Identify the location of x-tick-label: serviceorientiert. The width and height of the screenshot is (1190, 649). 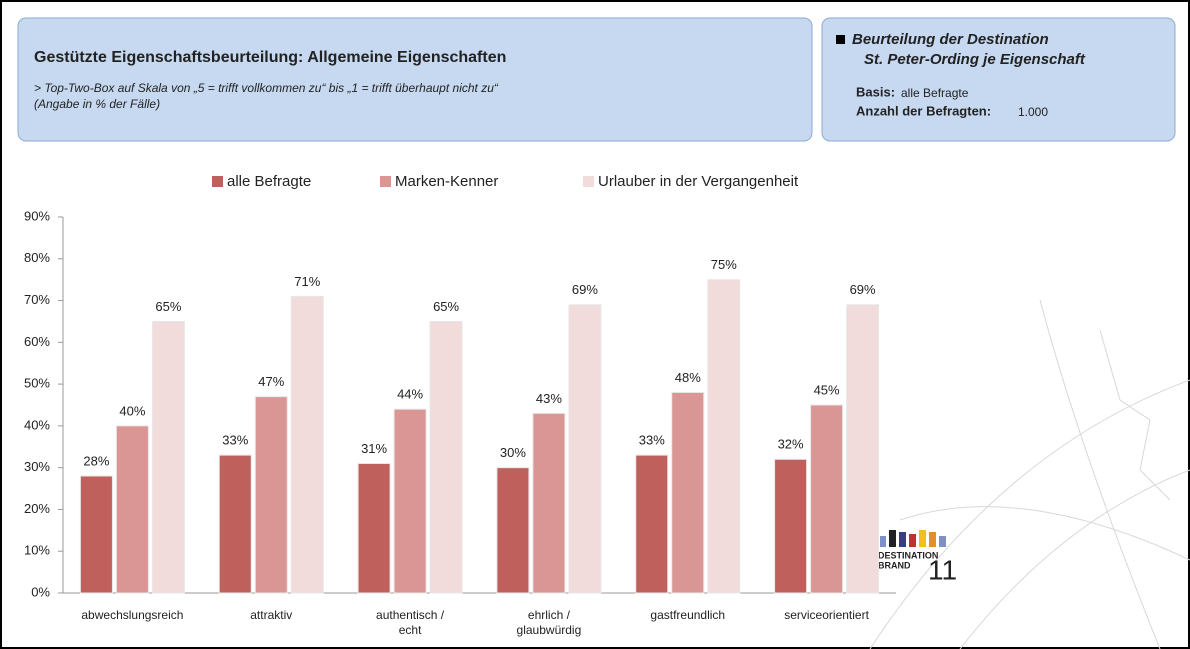
(826, 615).